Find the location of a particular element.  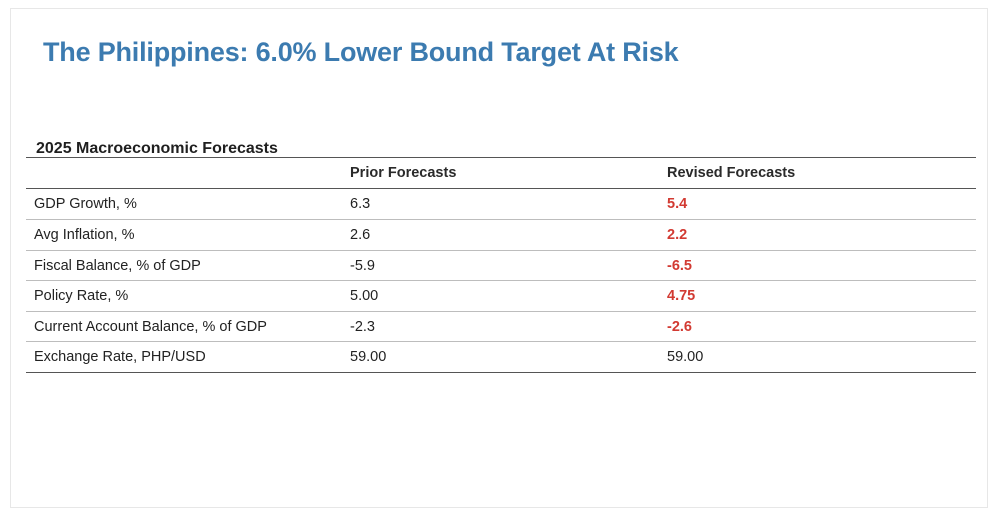

revised-value: 4.75 is located at coordinates (681, 296).